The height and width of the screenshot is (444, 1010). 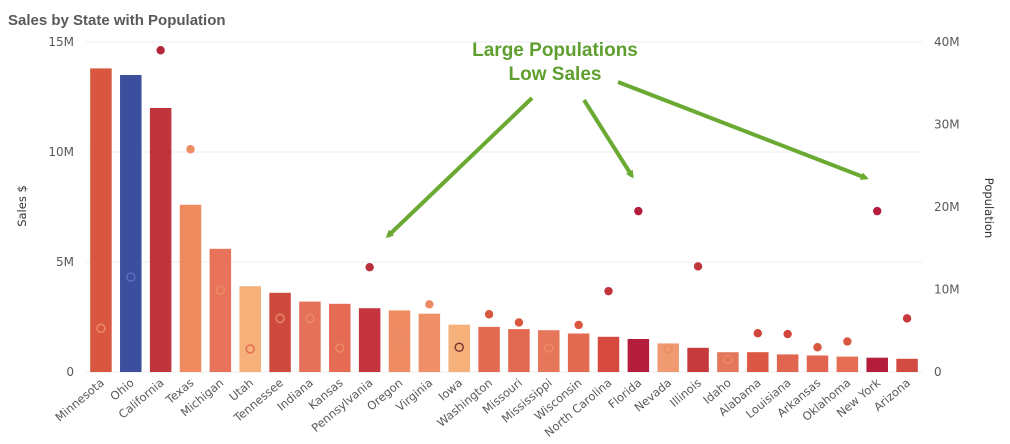 I want to click on x-tick-label: Minnesota, so click(x=79, y=400).